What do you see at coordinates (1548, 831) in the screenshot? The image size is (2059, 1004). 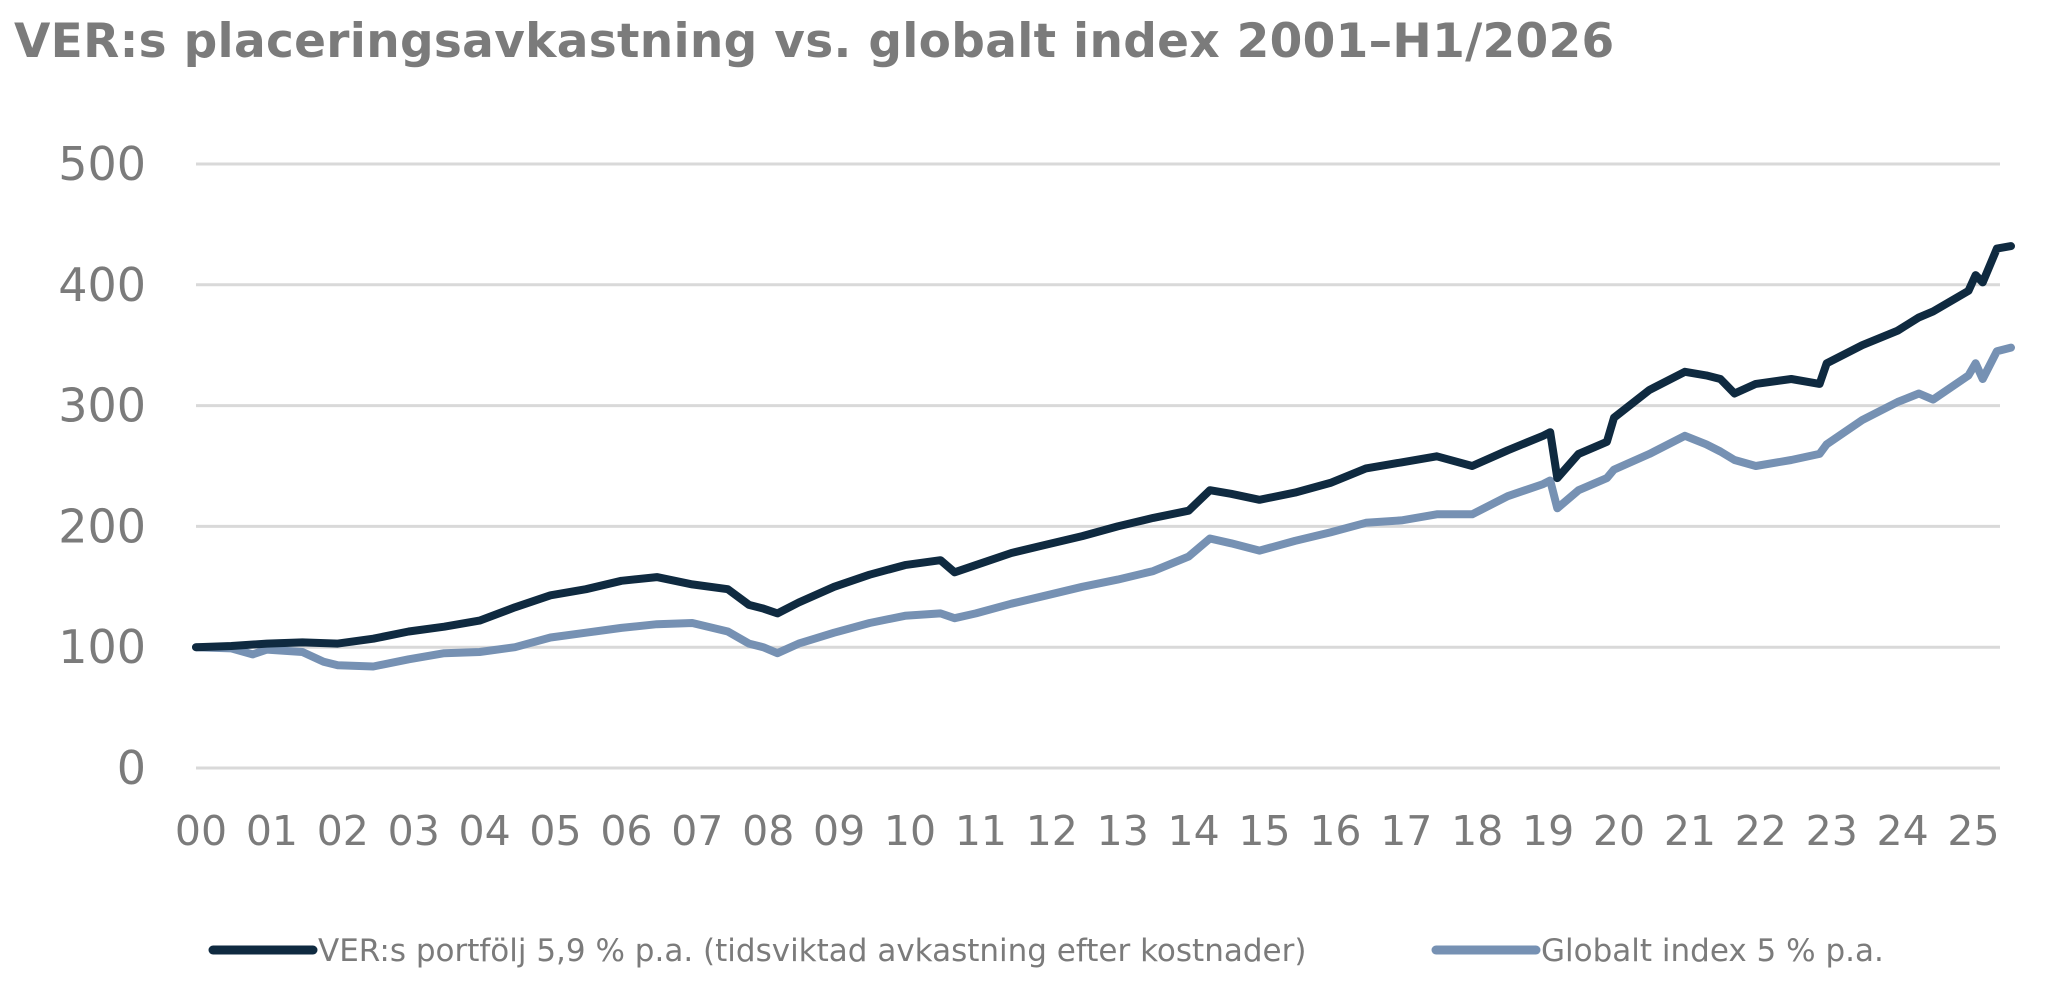 I see `x-tick-label-19: 19` at bounding box center [1548, 831].